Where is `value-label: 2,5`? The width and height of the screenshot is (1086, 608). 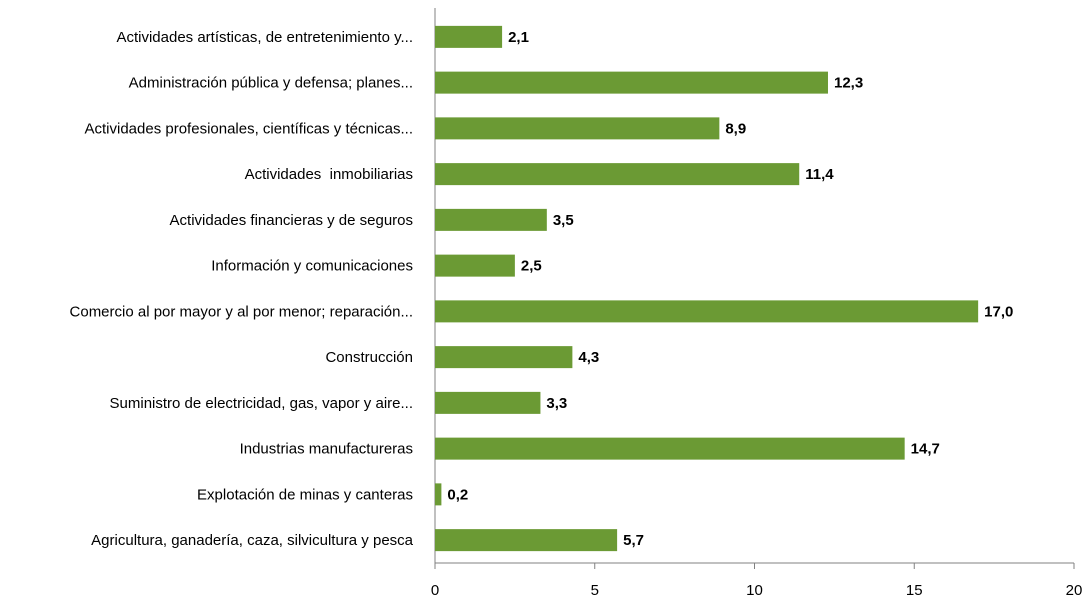
value-label: 2,5 is located at coordinates (531, 266).